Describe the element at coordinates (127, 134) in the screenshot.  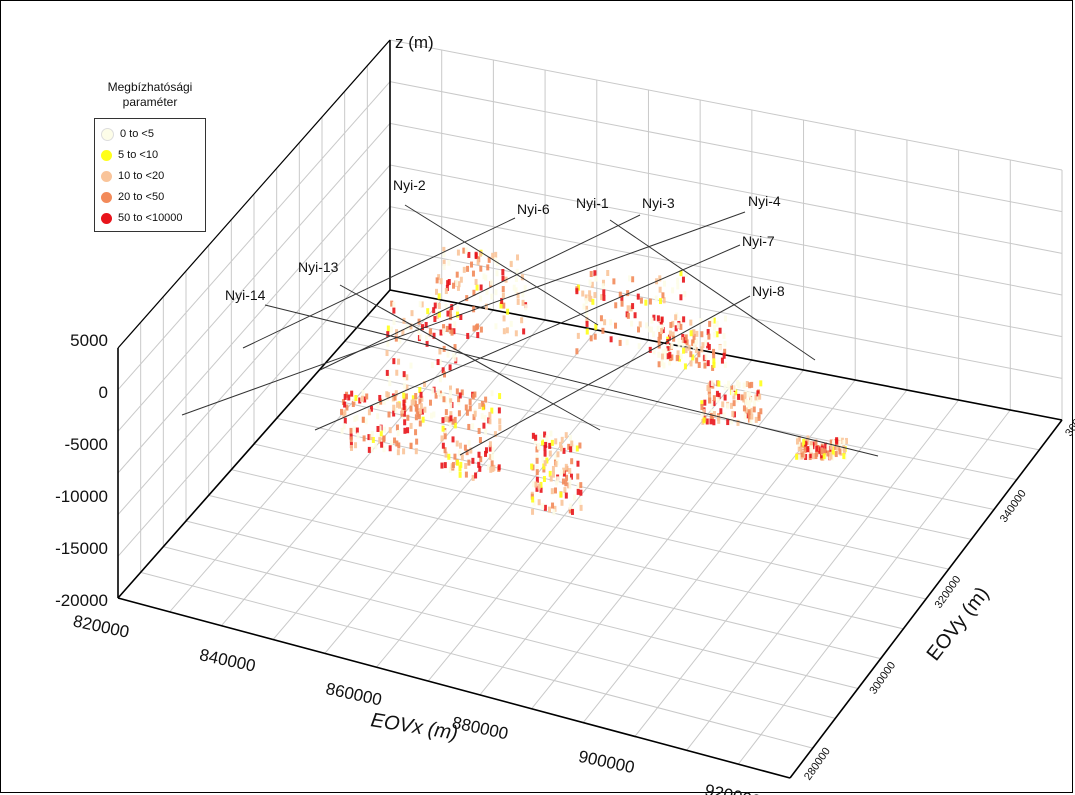
I see `legend-item: 0 to <5` at that location.